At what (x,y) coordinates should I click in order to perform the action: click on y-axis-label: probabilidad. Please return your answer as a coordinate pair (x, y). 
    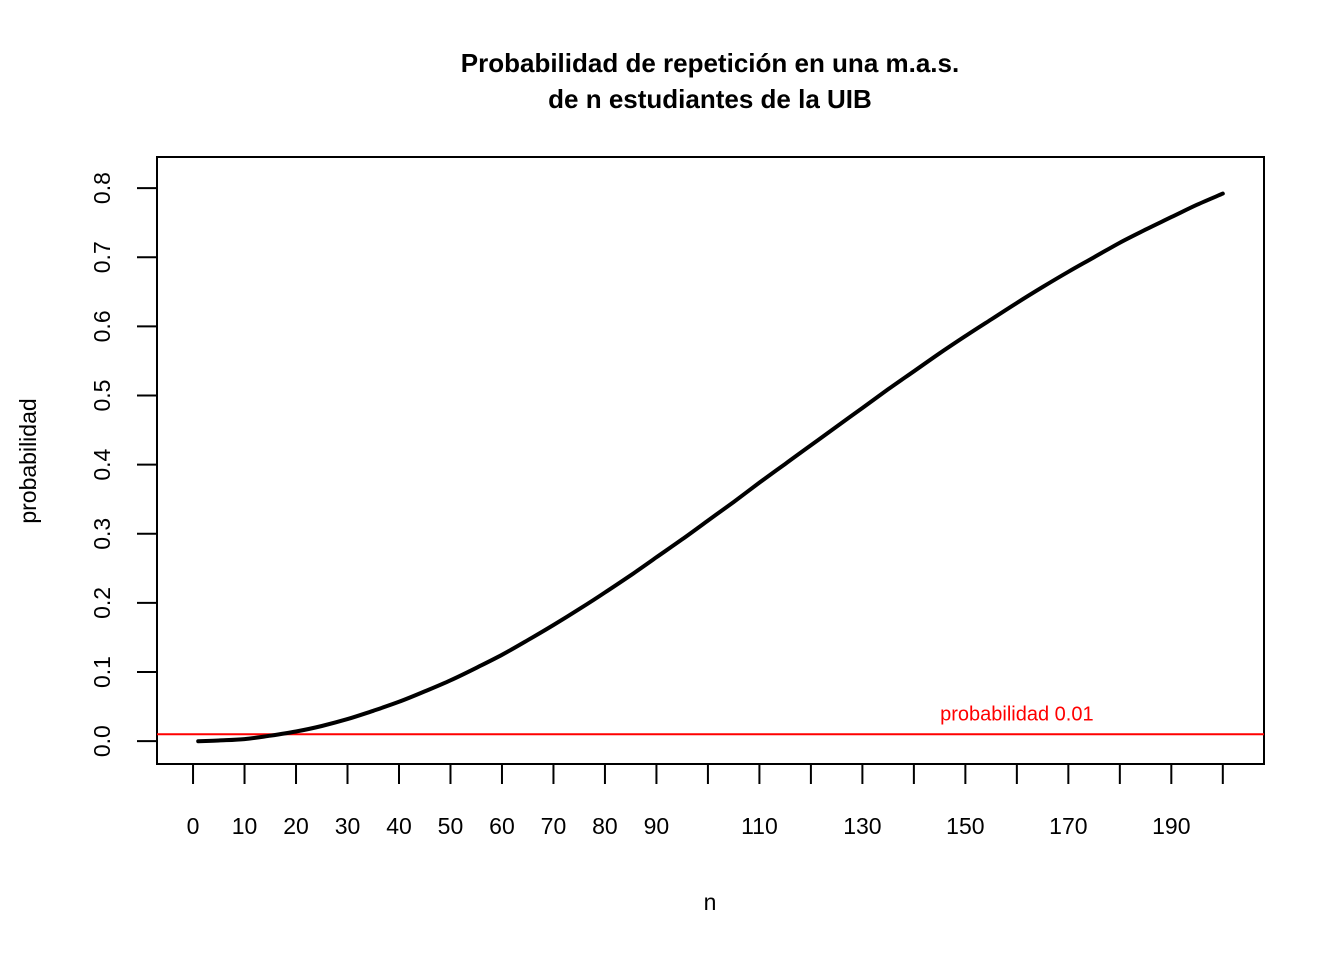
    Looking at the image, I should click on (28, 460).